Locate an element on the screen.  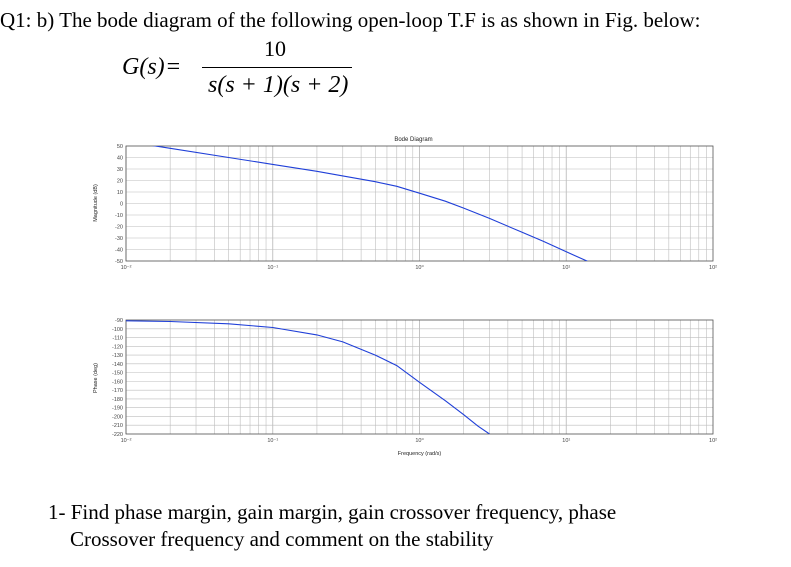
transfer-function: G(s)= 10 s(s + 1)(s + 2) is located at coordinates (242, 71).